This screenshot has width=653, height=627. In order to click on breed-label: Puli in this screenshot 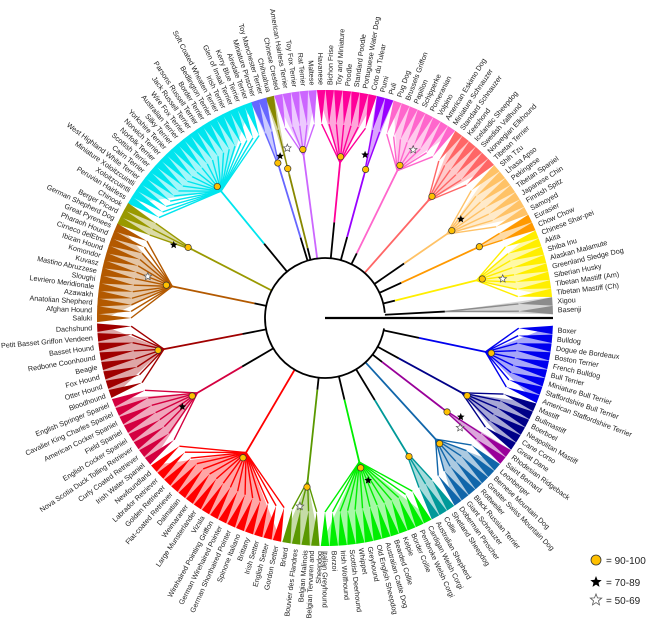, I will do `click(392, 88)`.